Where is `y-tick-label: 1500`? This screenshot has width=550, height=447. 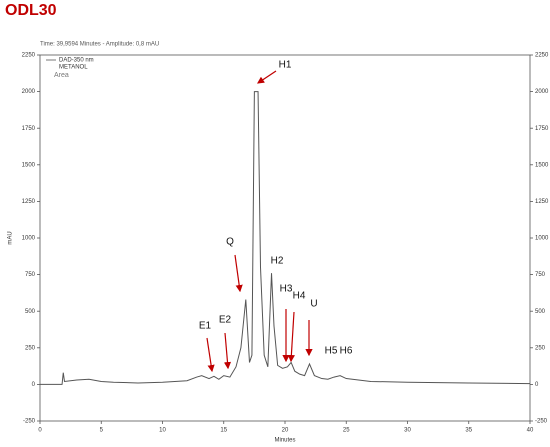
y-tick-label: 1500 is located at coordinates (29, 165).